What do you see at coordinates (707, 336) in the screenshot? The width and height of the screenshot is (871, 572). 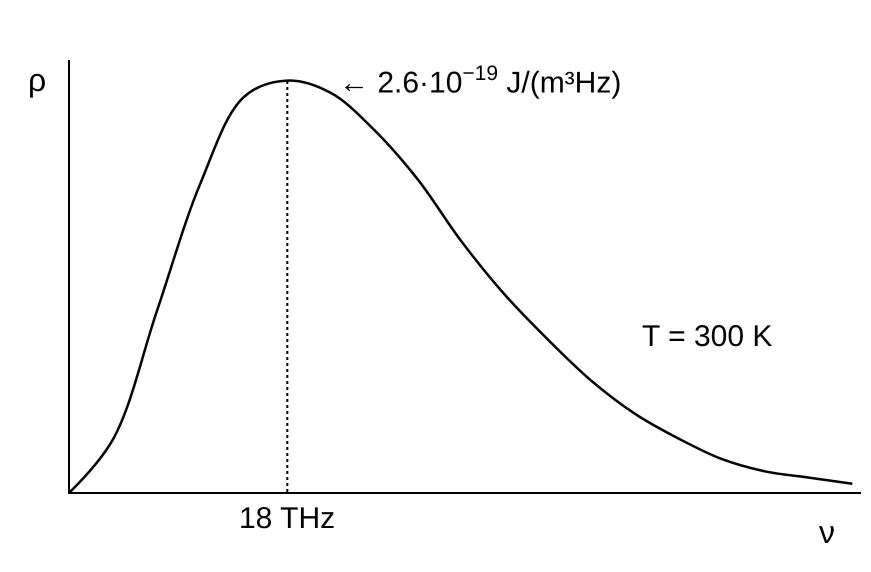 I see `annotation: T = 300 K` at bounding box center [707, 336].